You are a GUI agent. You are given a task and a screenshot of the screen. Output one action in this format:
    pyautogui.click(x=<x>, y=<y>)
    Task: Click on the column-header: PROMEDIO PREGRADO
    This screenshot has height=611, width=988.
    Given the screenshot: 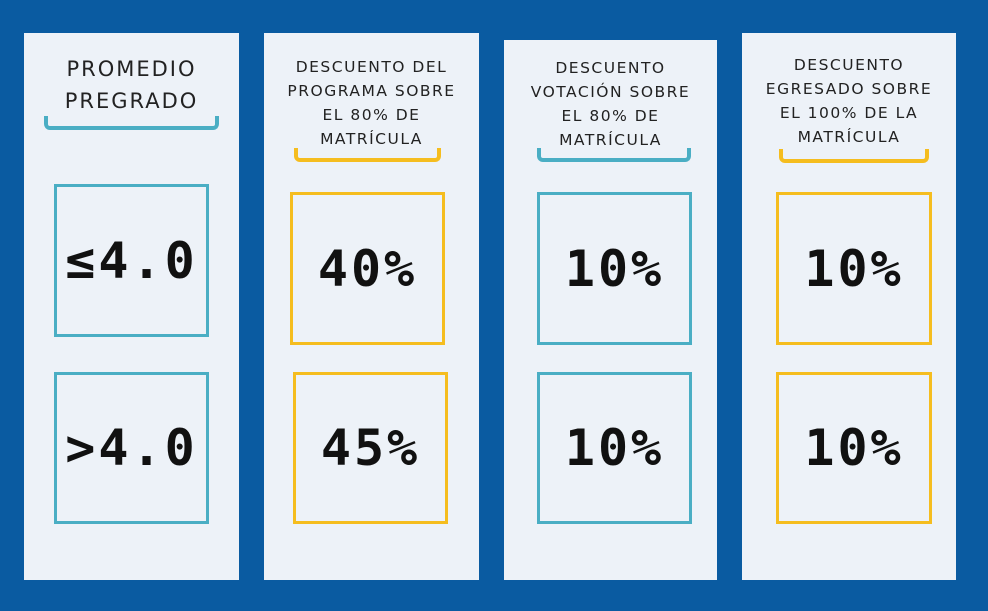 What is the action you would take?
    pyautogui.click(x=131, y=85)
    